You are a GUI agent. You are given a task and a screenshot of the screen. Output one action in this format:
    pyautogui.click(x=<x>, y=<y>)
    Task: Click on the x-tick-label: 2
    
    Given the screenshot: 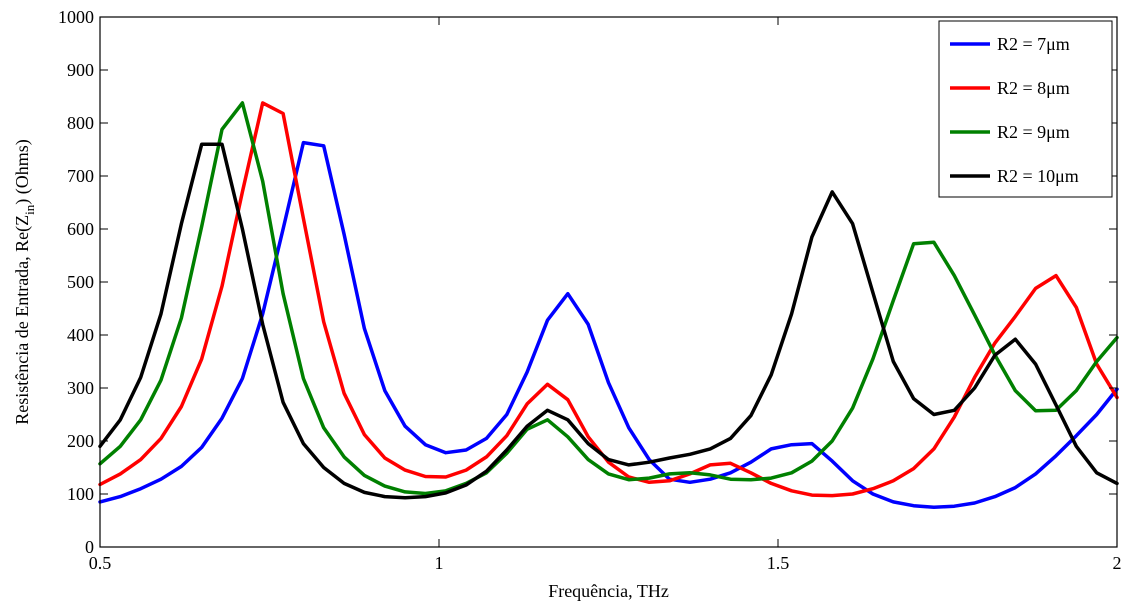 What is the action you would take?
    pyautogui.click(x=1117, y=563)
    